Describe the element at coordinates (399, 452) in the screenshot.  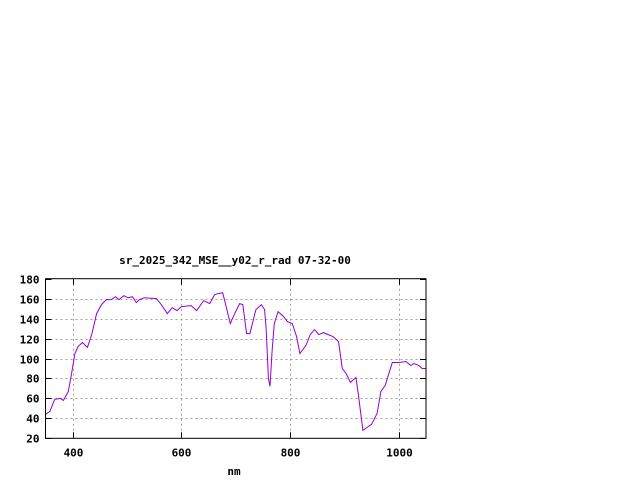
I see `x-tick-label: 1000` at that location.